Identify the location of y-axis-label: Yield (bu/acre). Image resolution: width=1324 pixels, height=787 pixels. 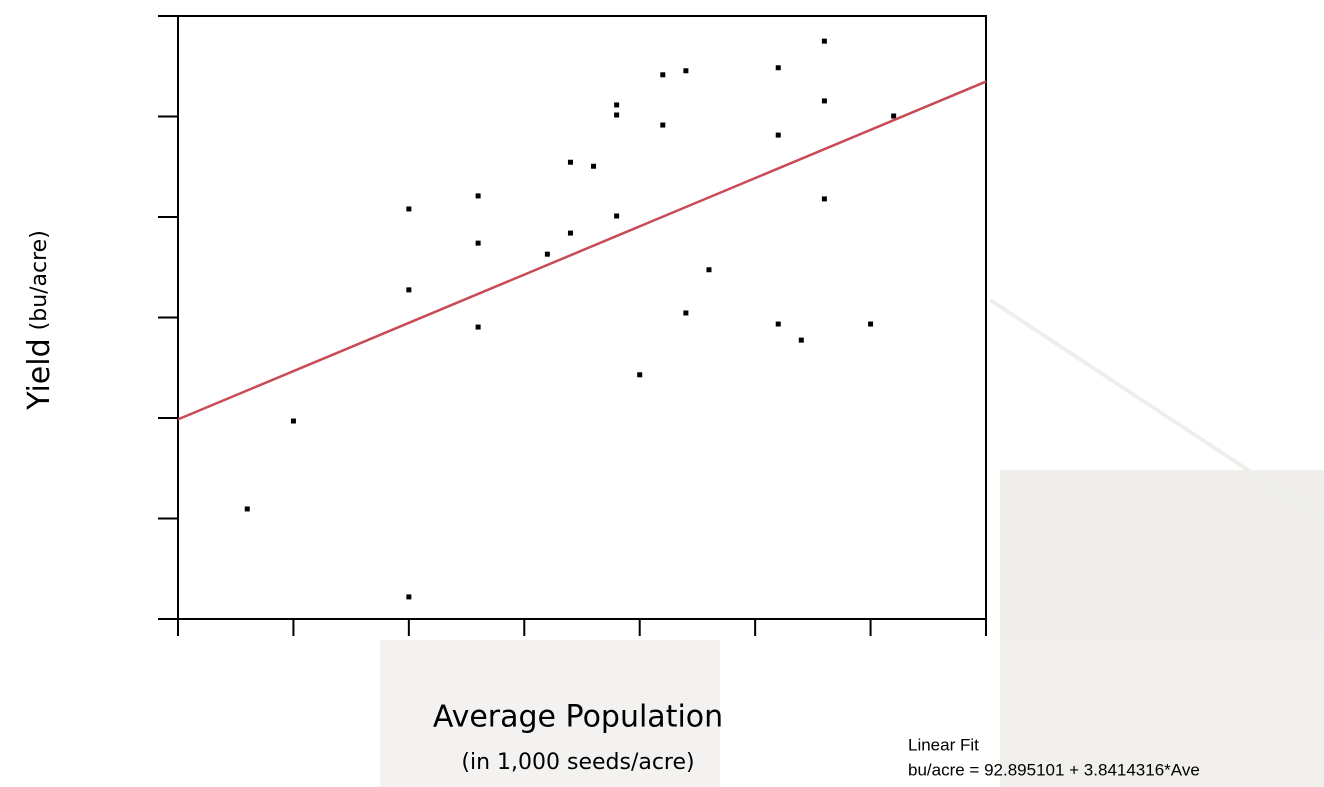
(39, 320).